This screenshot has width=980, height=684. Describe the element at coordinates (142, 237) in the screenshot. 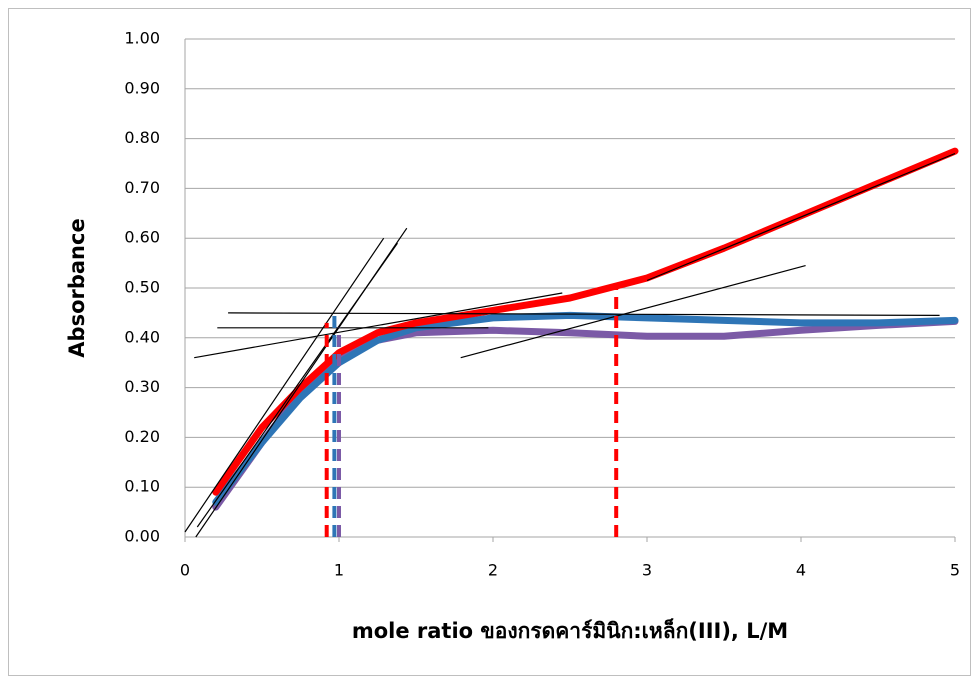

I see `y-tick-label: 0.60` at that location.